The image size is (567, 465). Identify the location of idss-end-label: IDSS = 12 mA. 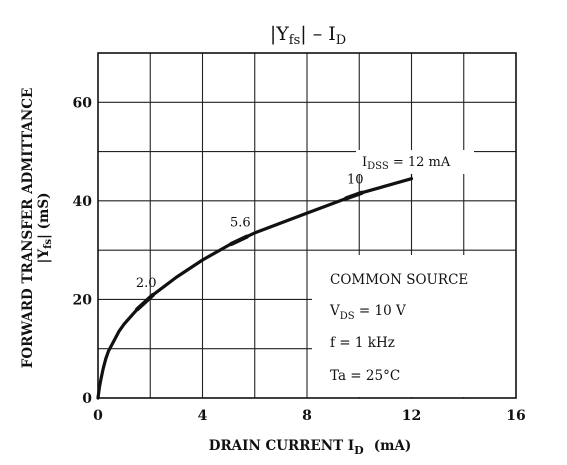
(406, 163).